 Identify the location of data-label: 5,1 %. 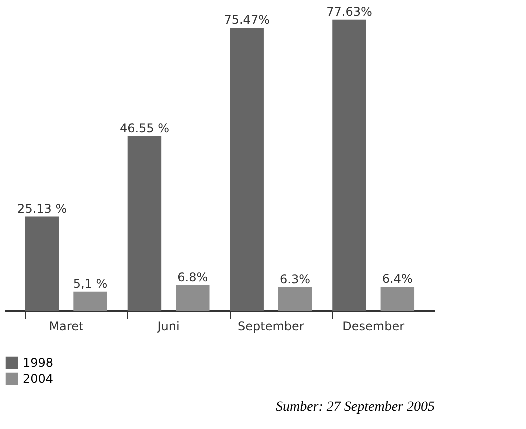
(90, 283).